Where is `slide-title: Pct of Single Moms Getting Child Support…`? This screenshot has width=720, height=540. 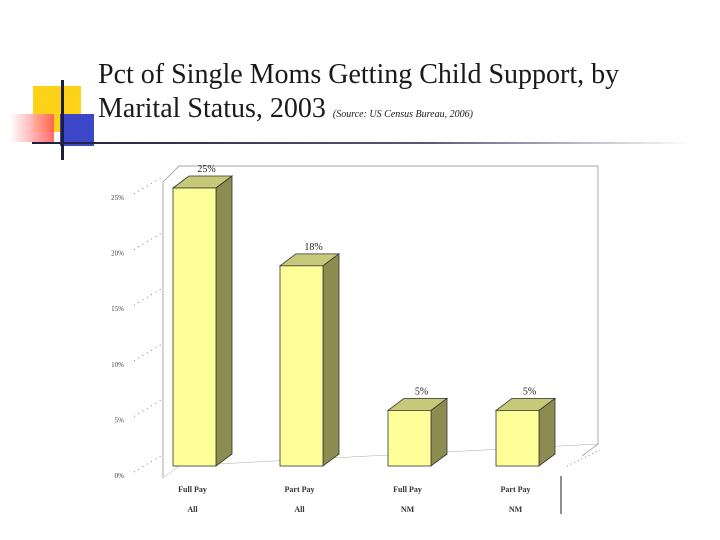
slide-title: Pct of Single Moms Getting Child Support… is located at coordinates (403, 95).